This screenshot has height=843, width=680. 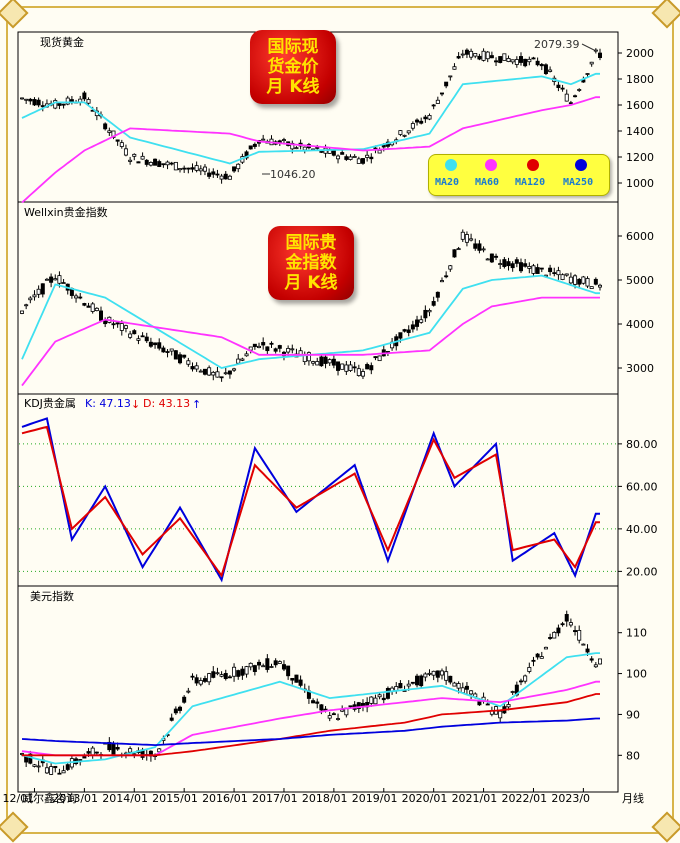 What do you see at coordinates (310, 150) in the screenshot?
I see `现货黄金-MA60-line` at bounding box center [310, 150].